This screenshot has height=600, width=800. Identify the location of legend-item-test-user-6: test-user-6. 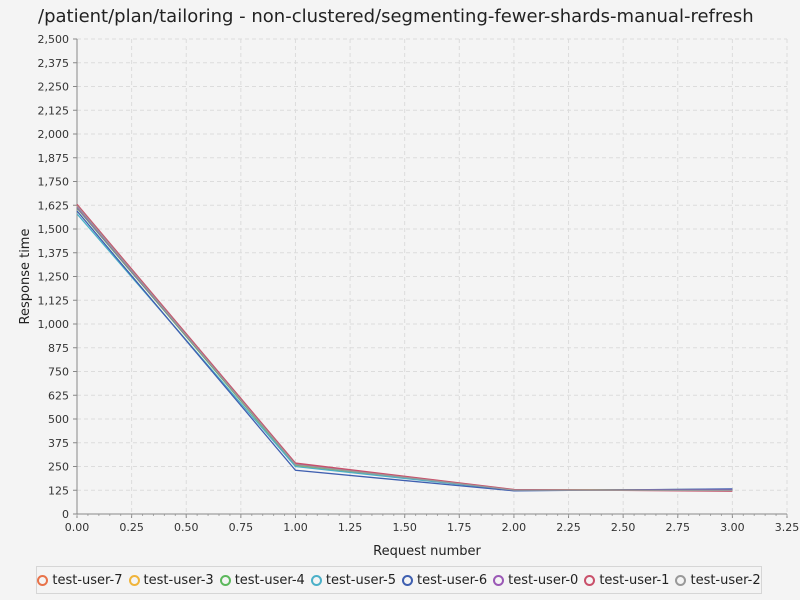
(444, 580).